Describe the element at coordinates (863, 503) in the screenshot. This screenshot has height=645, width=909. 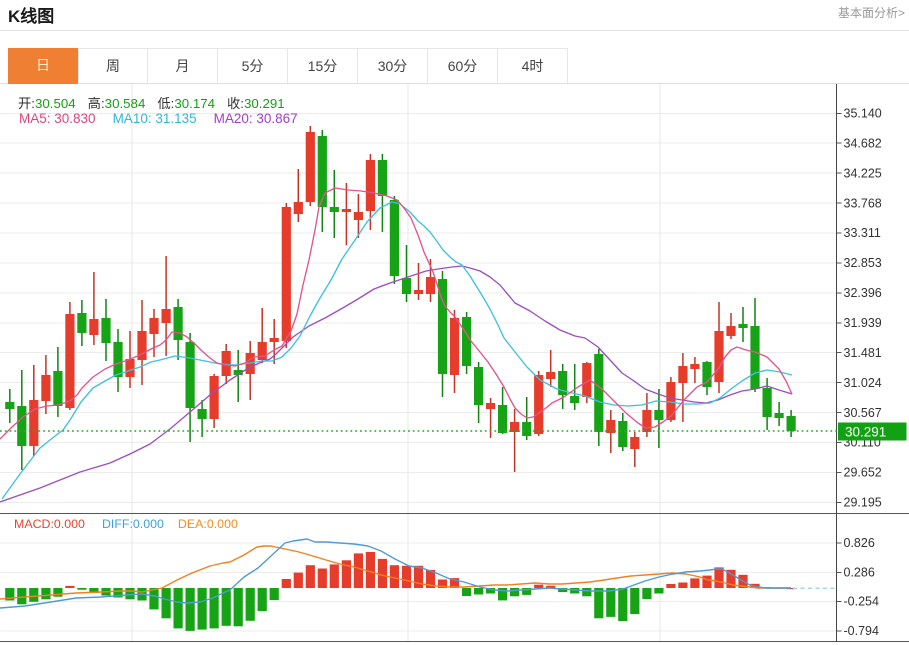
I see `svg-text: 29.195` at that location.